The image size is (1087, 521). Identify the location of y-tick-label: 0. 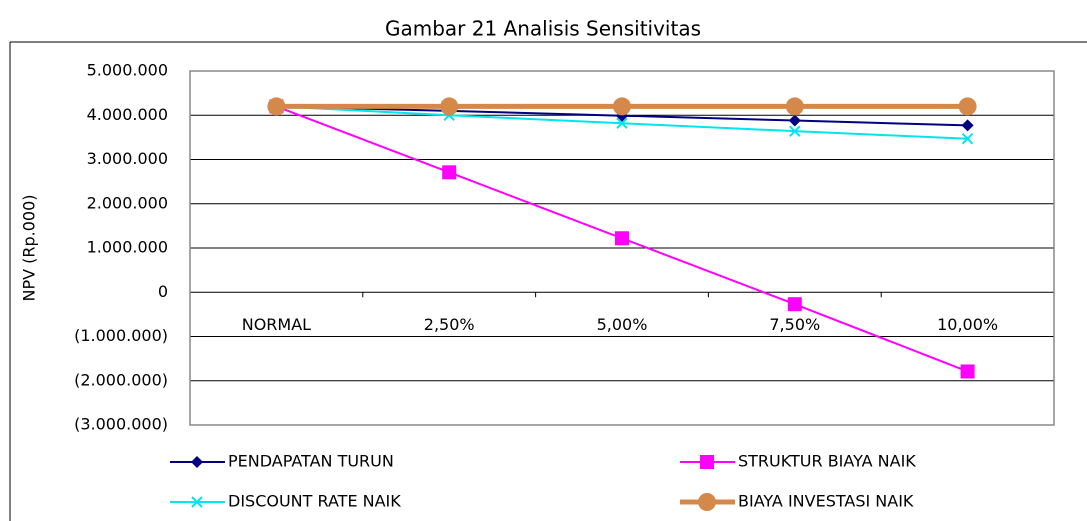
(163, 291).